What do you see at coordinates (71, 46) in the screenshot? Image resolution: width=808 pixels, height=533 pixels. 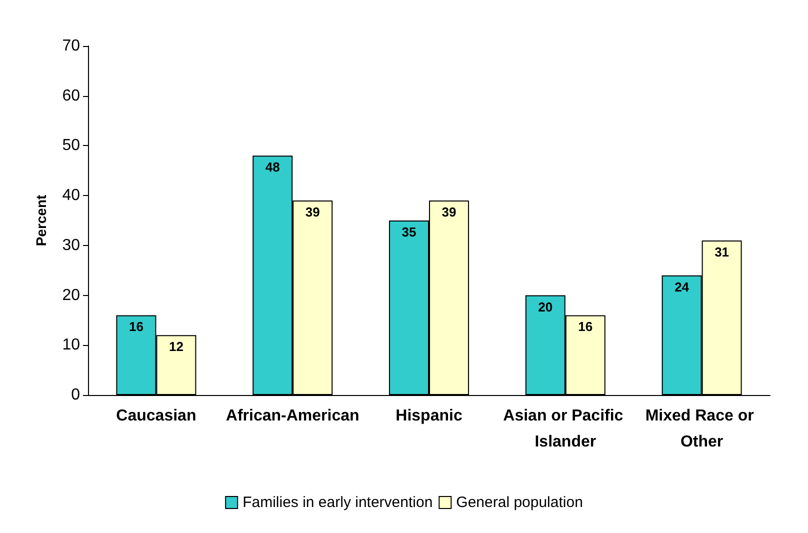 I see `y-tick-label: 70` at bounding box center [71, 46].